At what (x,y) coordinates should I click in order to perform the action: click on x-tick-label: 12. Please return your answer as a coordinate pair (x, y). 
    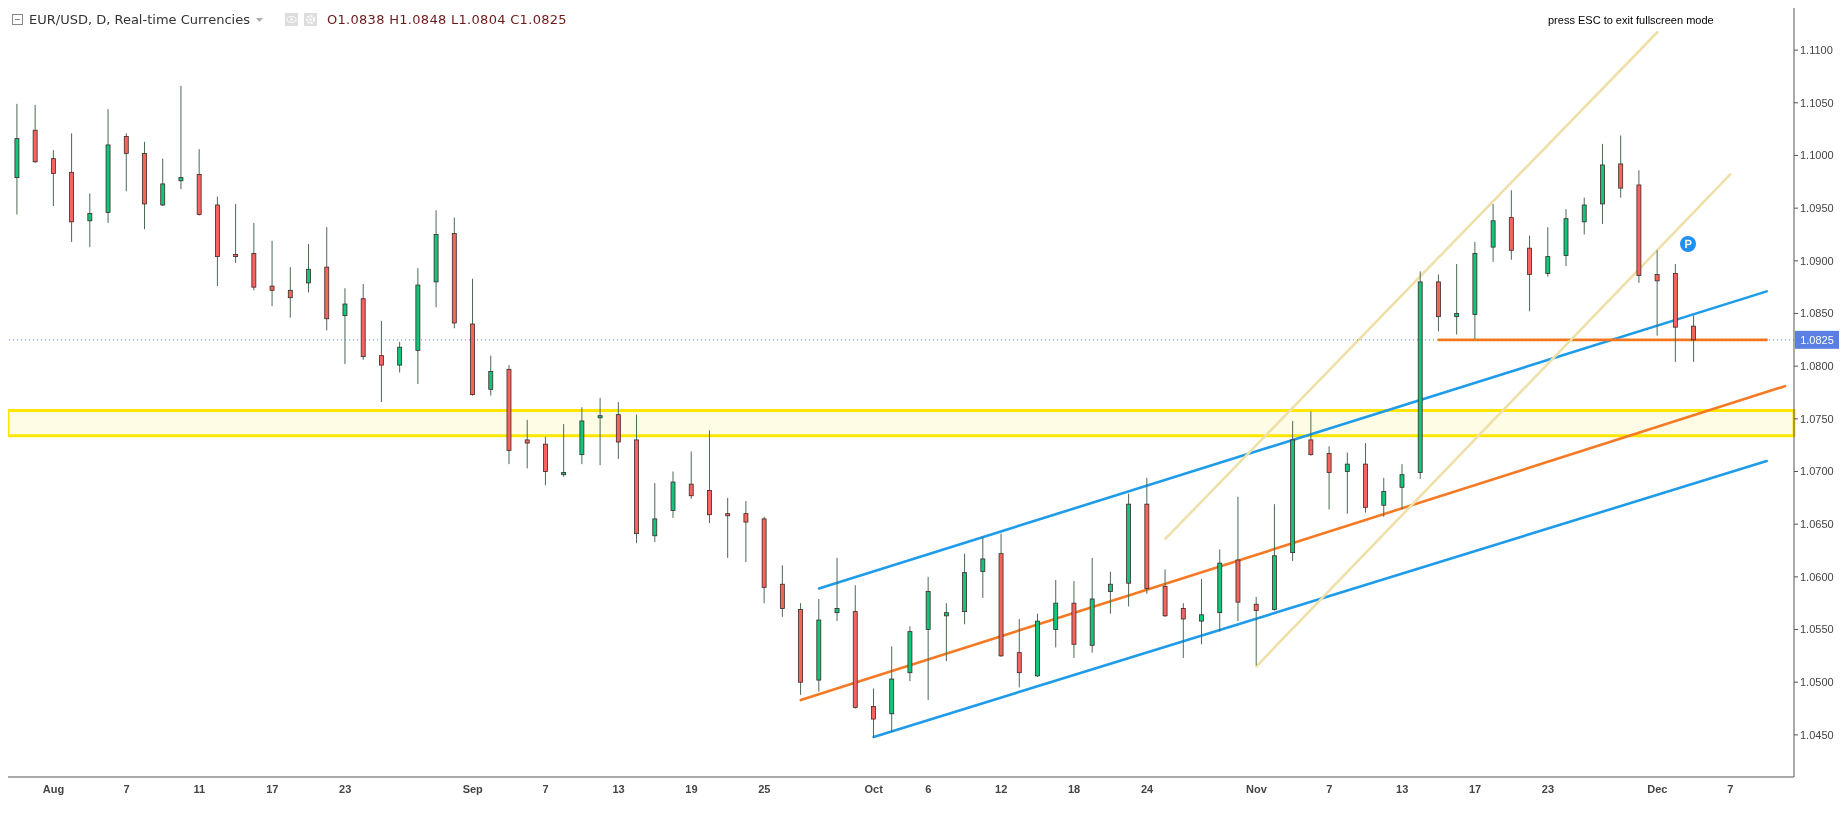
    Looking at the image, I should click on (1001, 788).